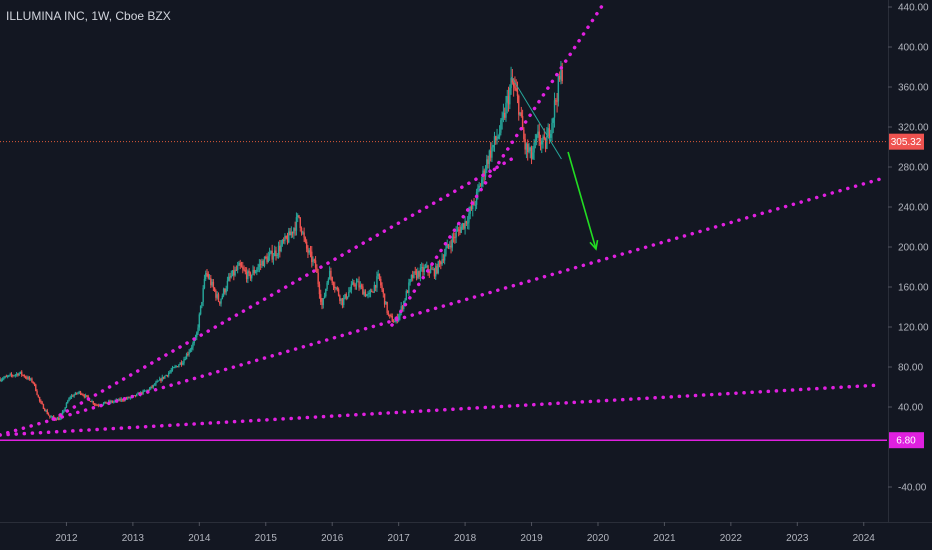 Image resolution: width=932 pixels, height=550 pixels. What do you see at coordinates (582, 200) in the screenshot?
I see `down-arrow-shaft` at bounding box center [582, 200].